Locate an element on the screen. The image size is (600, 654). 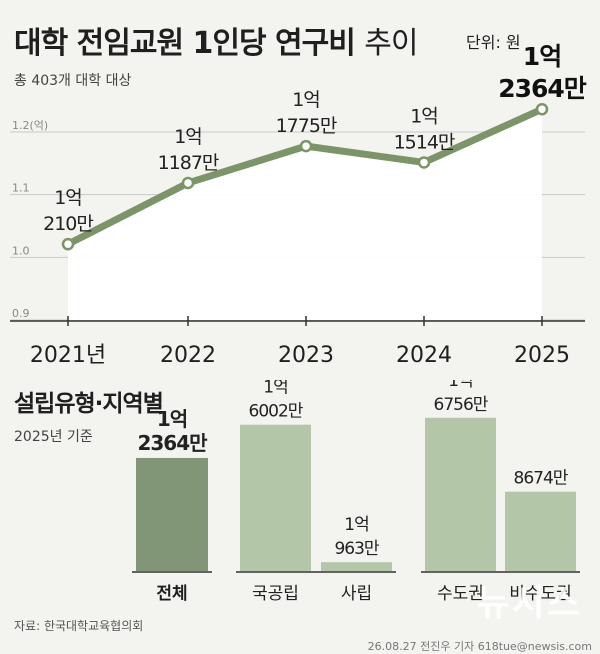
bar-chart-title: 설립유형·지역별 is located at coordinates (89, 404).